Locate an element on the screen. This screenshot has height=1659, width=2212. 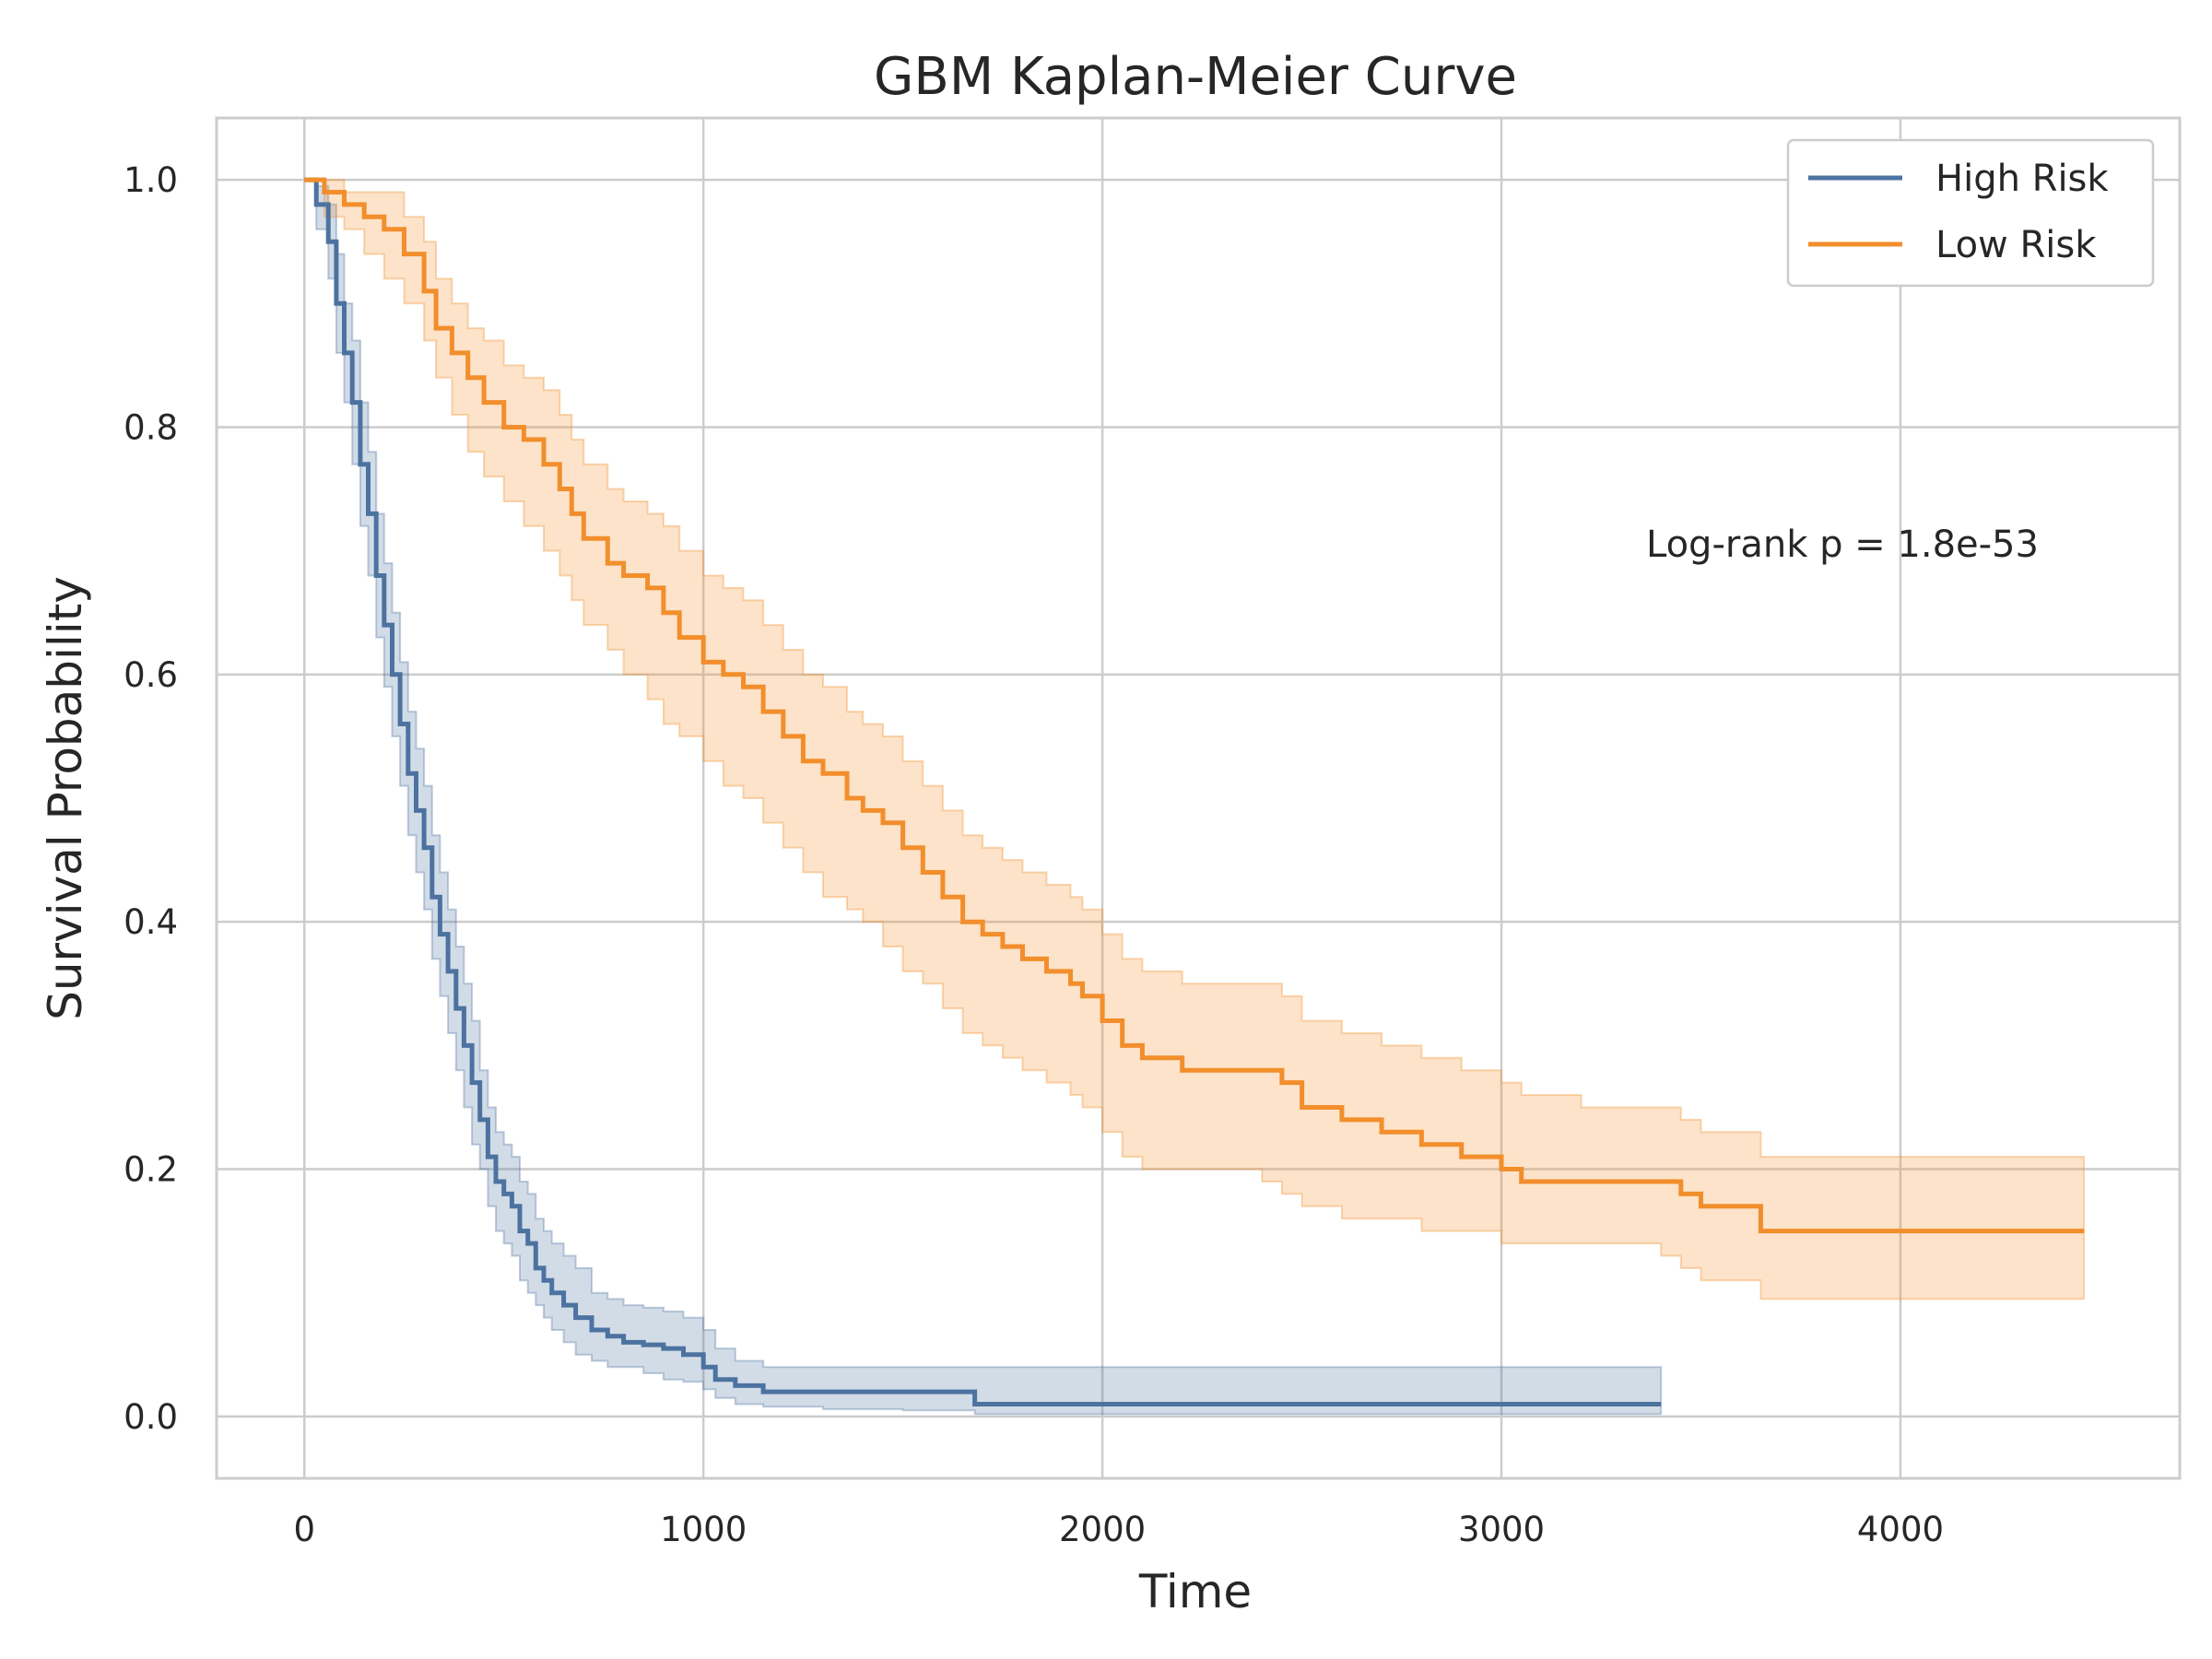
y-tick-label: 0.8 is located at coordinates (151, 427).